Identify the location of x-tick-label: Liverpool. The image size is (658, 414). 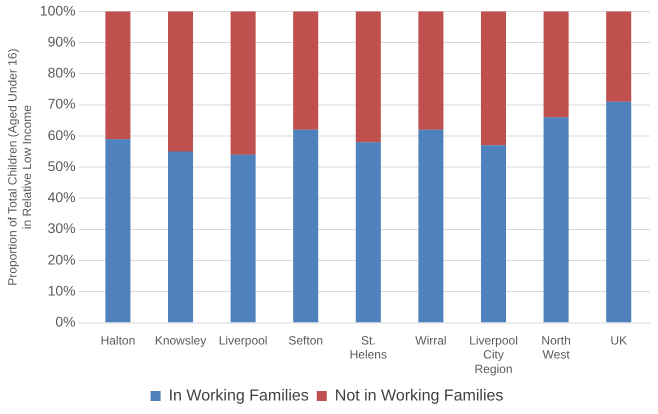
(243, 340).